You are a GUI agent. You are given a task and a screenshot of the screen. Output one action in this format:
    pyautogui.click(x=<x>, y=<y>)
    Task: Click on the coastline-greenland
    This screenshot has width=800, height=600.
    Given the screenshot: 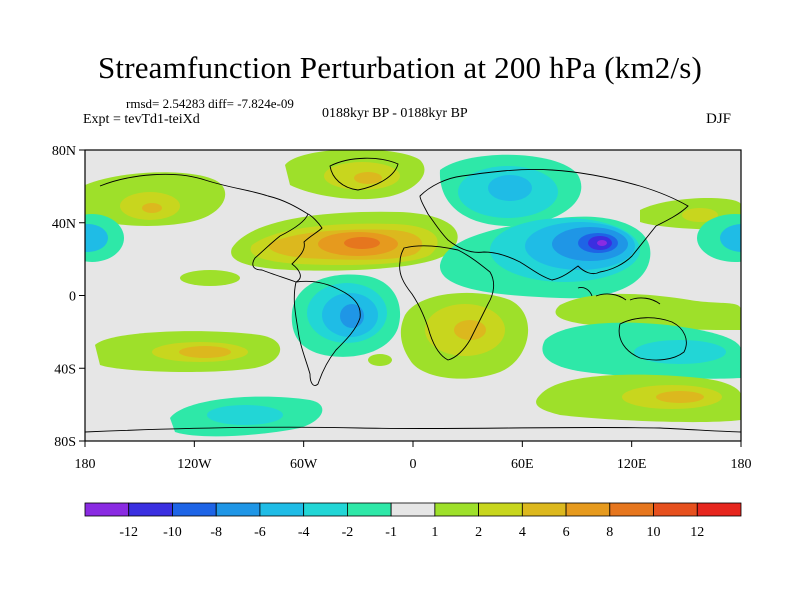 What is the action you would take?
    pyautogui.click(x=364, y=174)
    